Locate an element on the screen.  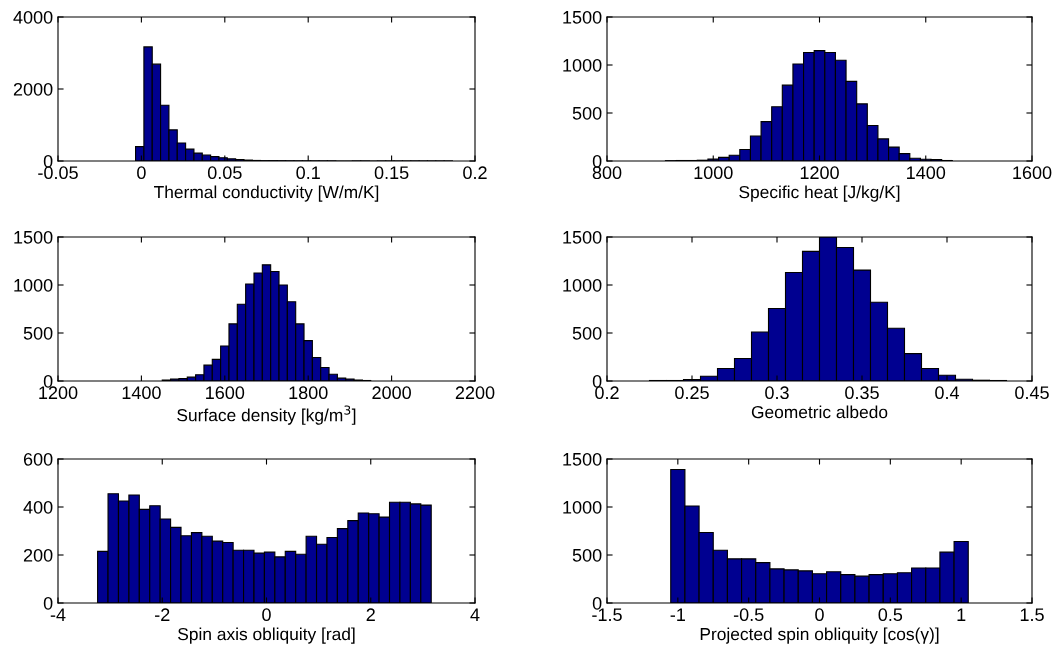
x-tick-label: 0.5 is located at coordinates (890, 615).